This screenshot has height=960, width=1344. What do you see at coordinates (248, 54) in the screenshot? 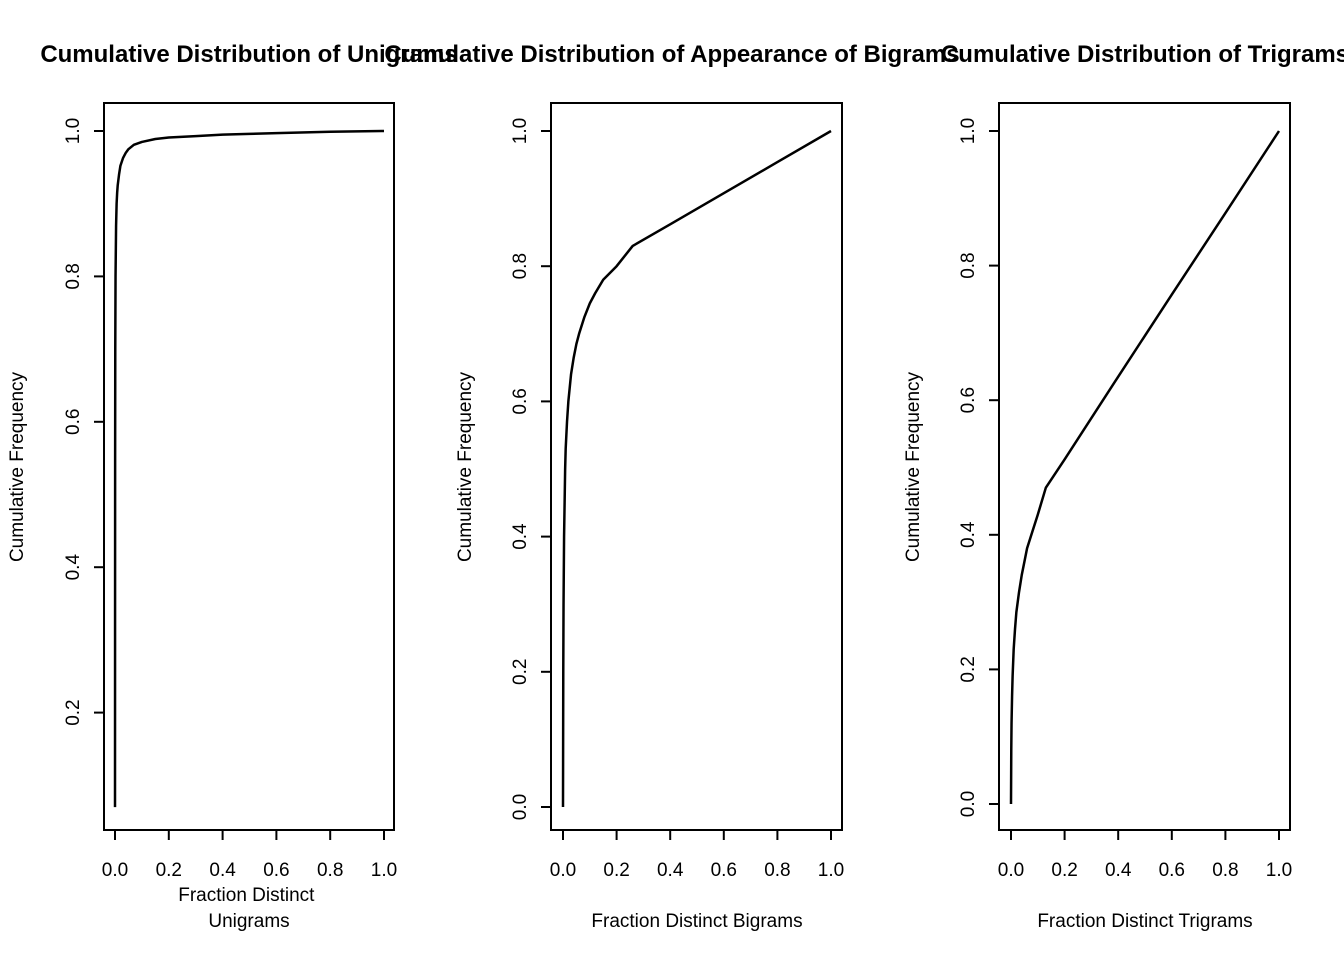
I see `chart-title: Cumulative Distribution of Unigrams` at bounding box center [248, 54].